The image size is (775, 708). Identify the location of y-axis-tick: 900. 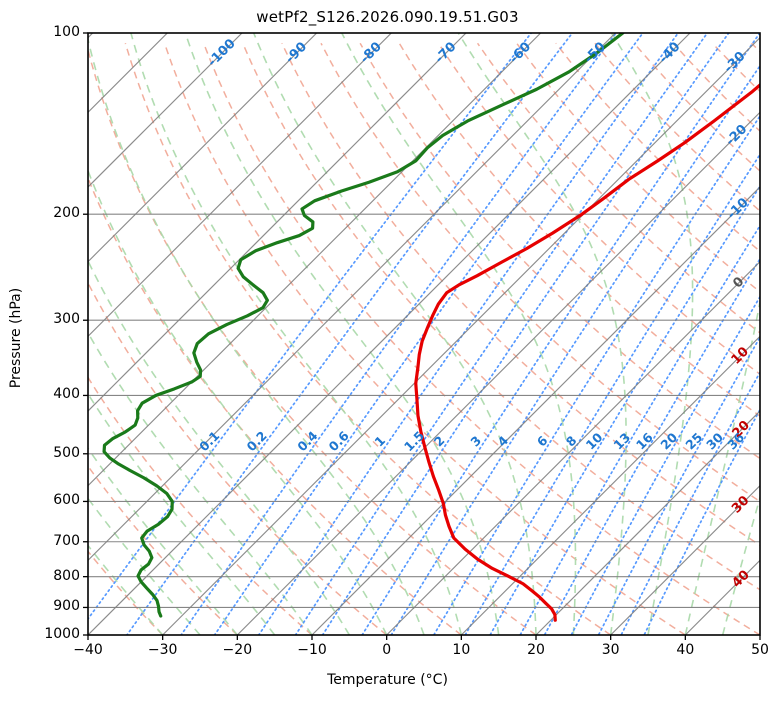
(66, 606).